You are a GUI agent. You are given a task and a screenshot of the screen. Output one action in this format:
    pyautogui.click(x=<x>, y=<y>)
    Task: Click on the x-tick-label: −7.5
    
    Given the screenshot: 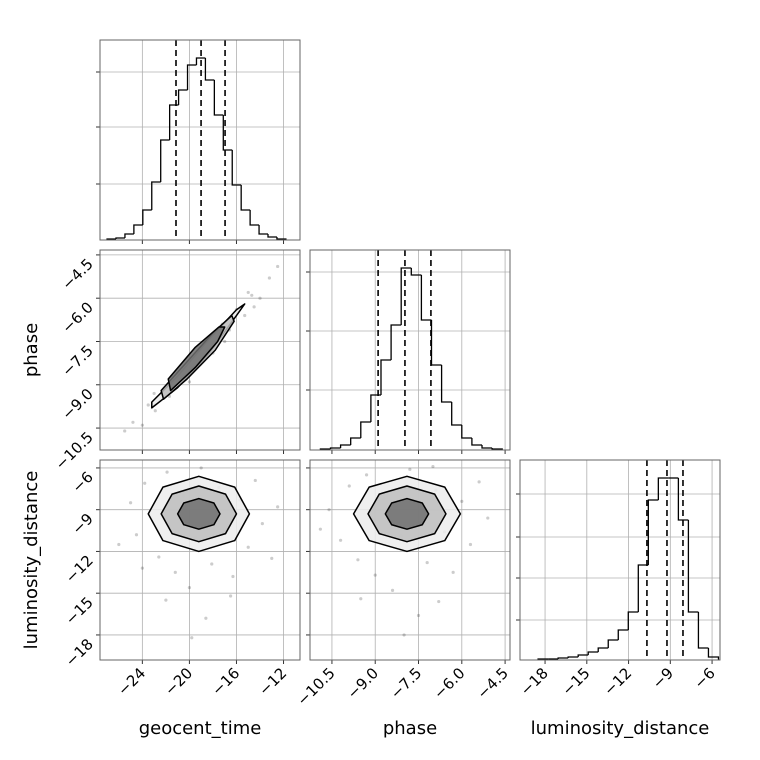 What is the action you would take?
    pyautogui.click(x=406, y=683)
    